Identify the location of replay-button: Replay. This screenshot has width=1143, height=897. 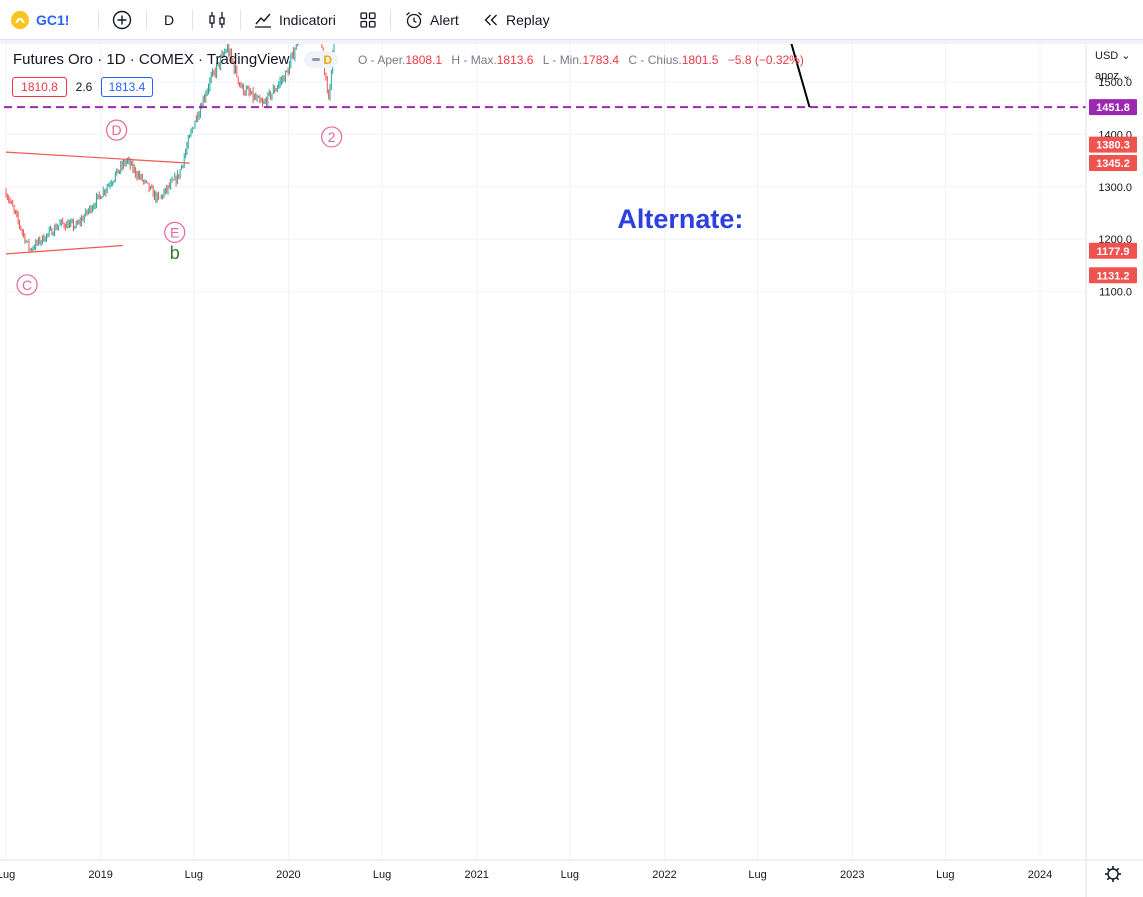
(516, 20).